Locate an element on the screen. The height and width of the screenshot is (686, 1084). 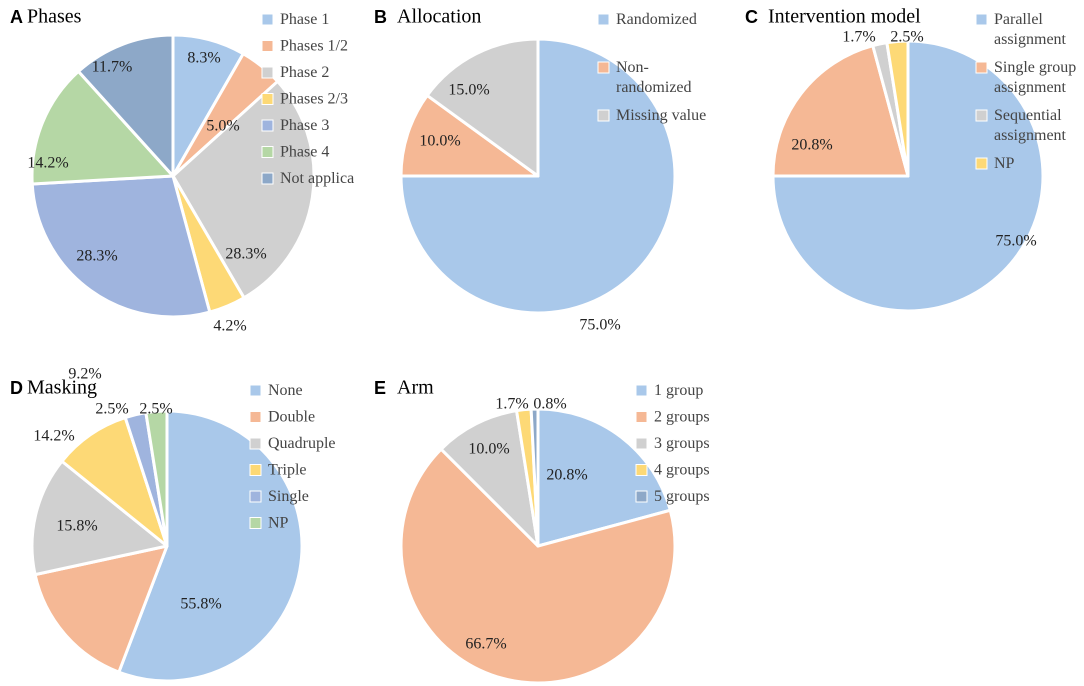
legend-label-phase-1: Phase 1 is located at coordinates (304, 19).